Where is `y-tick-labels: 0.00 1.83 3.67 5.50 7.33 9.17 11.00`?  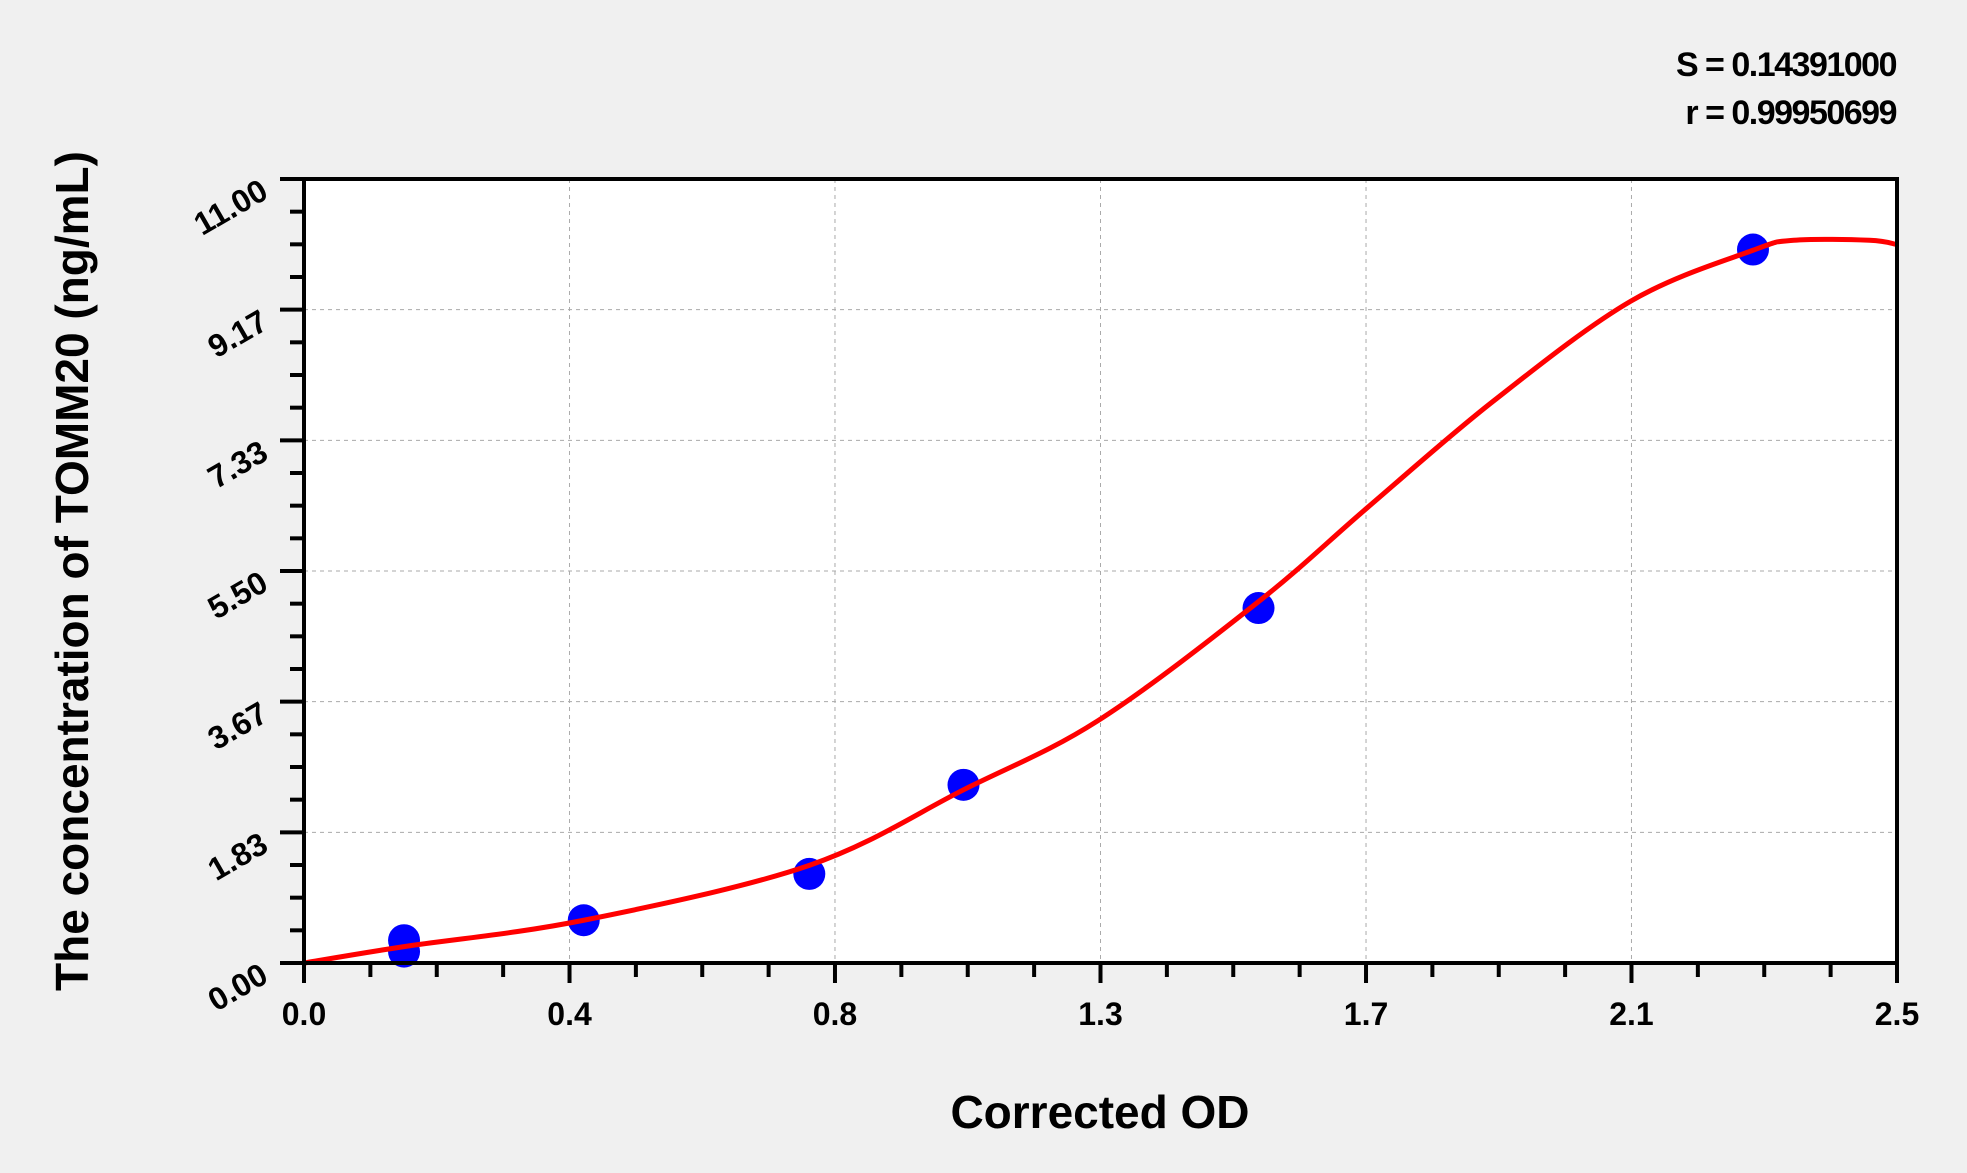
y-tick-labels: 0.00 1.83 3.67 5.50 7.33 9.17 11.00 is located at coordinates (231, 595).